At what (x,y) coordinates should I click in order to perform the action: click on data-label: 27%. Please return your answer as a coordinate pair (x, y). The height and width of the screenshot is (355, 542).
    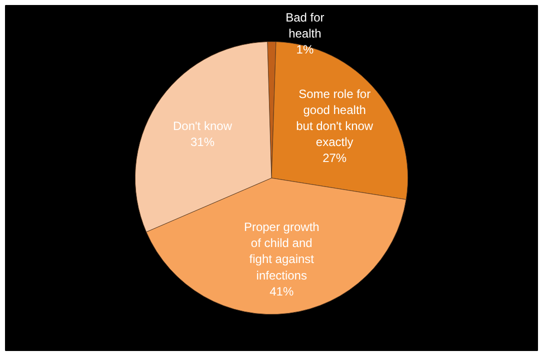
    Looking at the image, I should click on (334, 158).